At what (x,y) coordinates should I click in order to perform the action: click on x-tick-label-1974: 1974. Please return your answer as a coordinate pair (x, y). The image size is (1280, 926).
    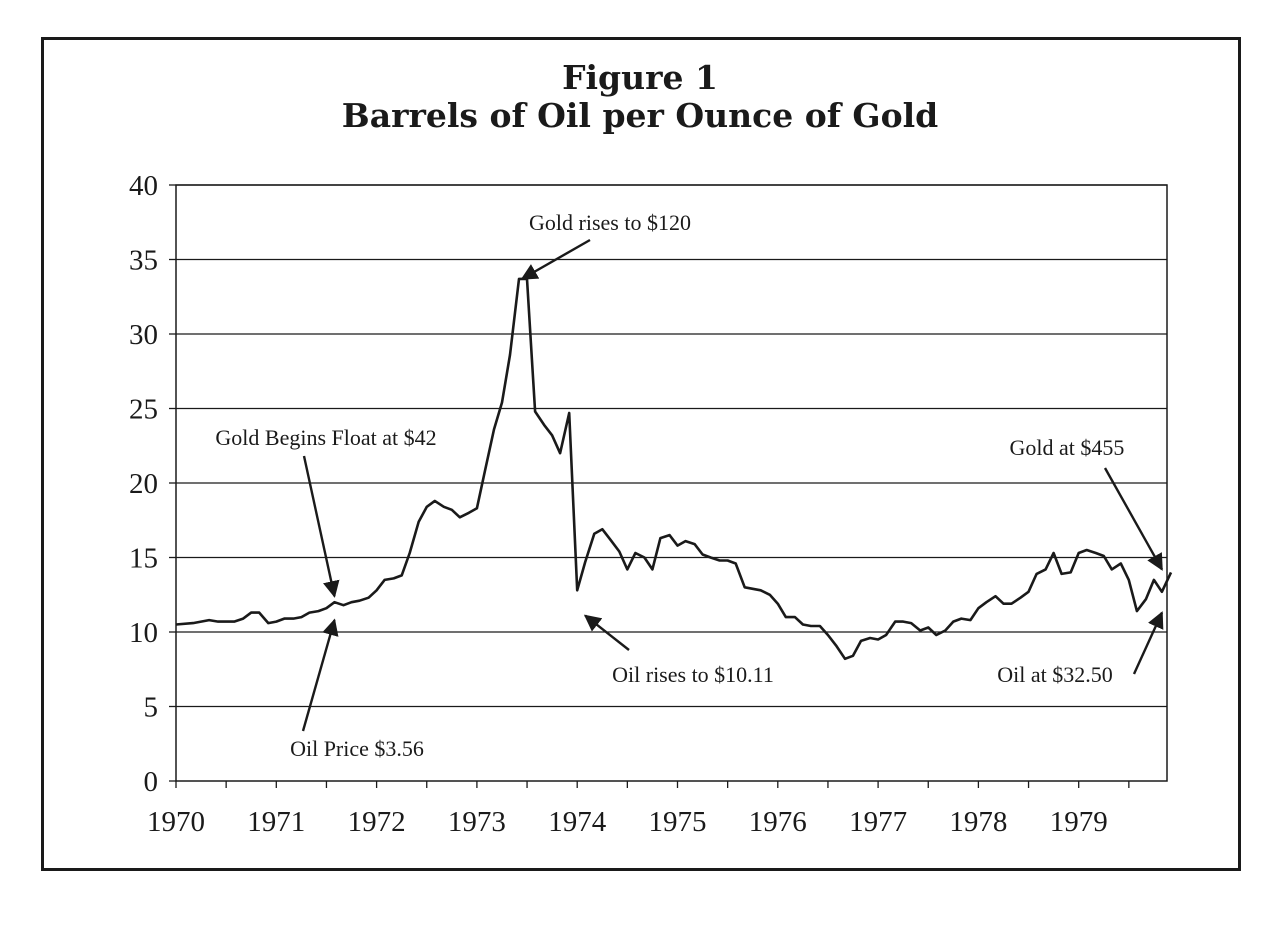
    Looking at the image, I should click on (577, 822).